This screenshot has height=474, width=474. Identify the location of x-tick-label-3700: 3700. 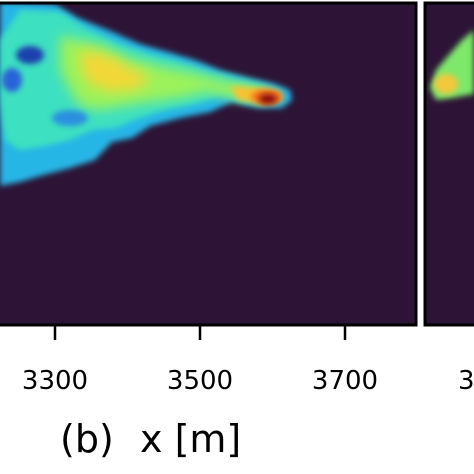
(345, 381).